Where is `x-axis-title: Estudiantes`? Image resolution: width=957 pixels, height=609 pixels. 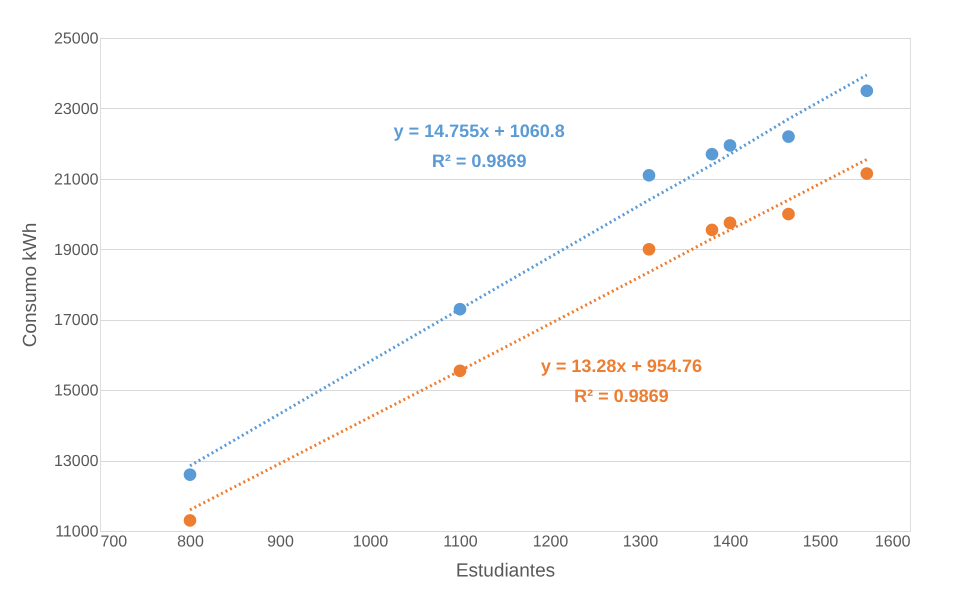
x-axis-title: Estudiantes is located at coordinates (506, 571).